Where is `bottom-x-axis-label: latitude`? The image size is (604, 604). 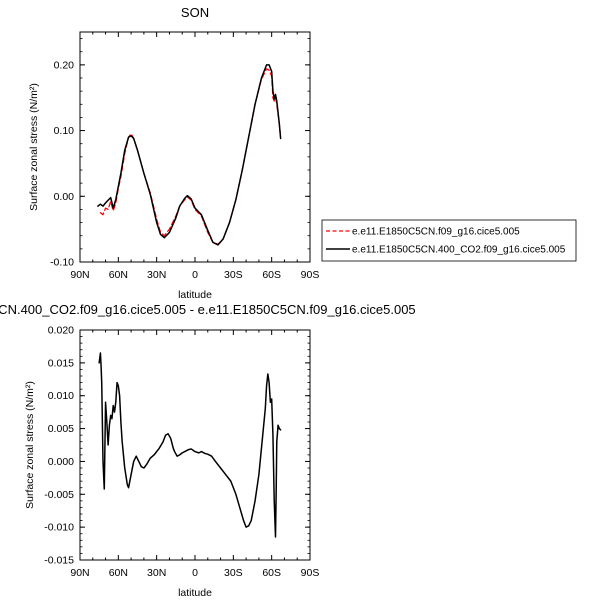 bottom-x-axis-label: latitude is located at coordinates (195, 593).